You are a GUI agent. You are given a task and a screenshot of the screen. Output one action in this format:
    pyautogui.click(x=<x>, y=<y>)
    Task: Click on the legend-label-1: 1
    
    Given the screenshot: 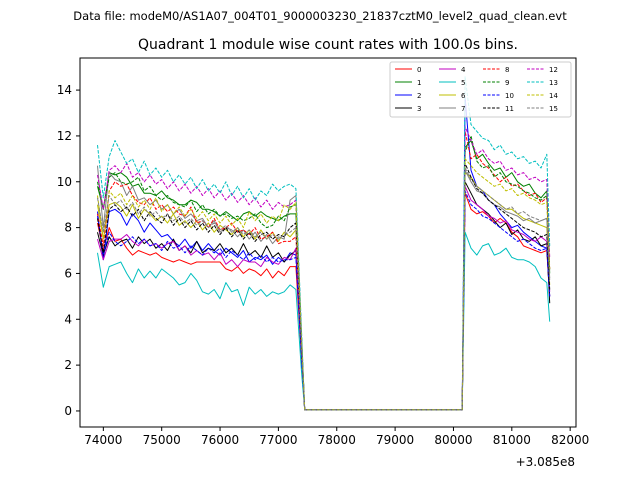 What is the action you would take?
    pyautogui.click(x=419, y=83)
    